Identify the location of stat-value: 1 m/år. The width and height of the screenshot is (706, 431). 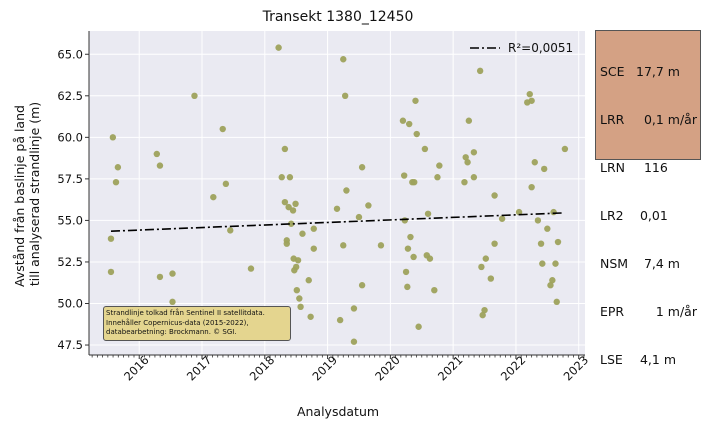
(666, 311).